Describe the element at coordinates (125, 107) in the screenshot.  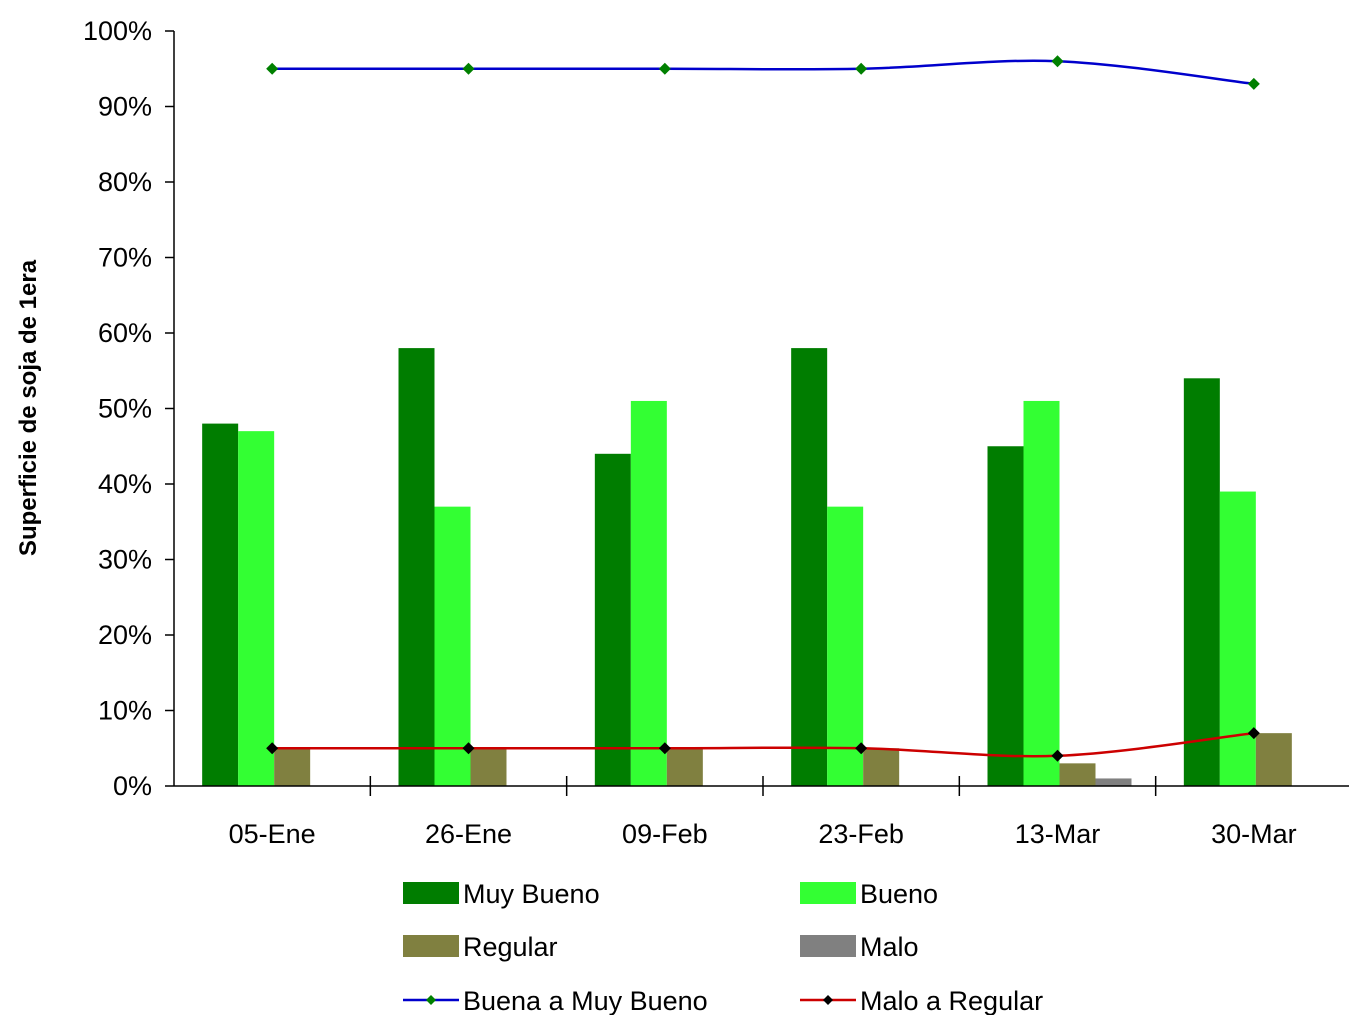
I see `y-tick-label: 90%` at that location.